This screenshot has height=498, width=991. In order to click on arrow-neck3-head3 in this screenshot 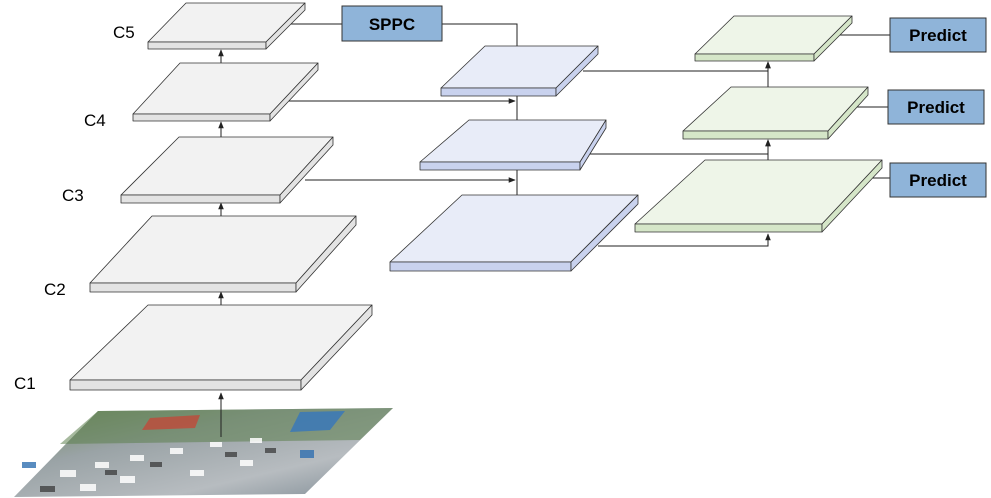, I will do `click(684, 240)`.